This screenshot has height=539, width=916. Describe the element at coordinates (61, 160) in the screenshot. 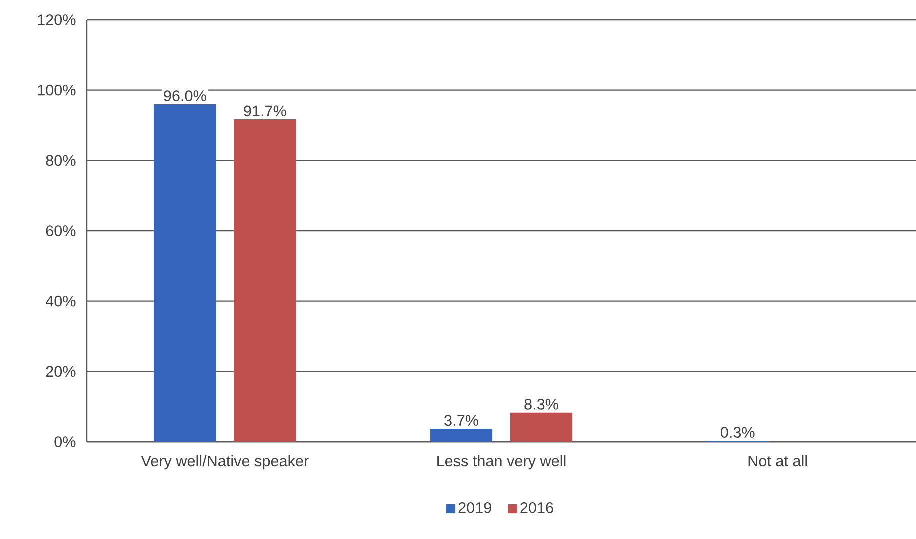

I see `y-tick-label: 80%` at that location.